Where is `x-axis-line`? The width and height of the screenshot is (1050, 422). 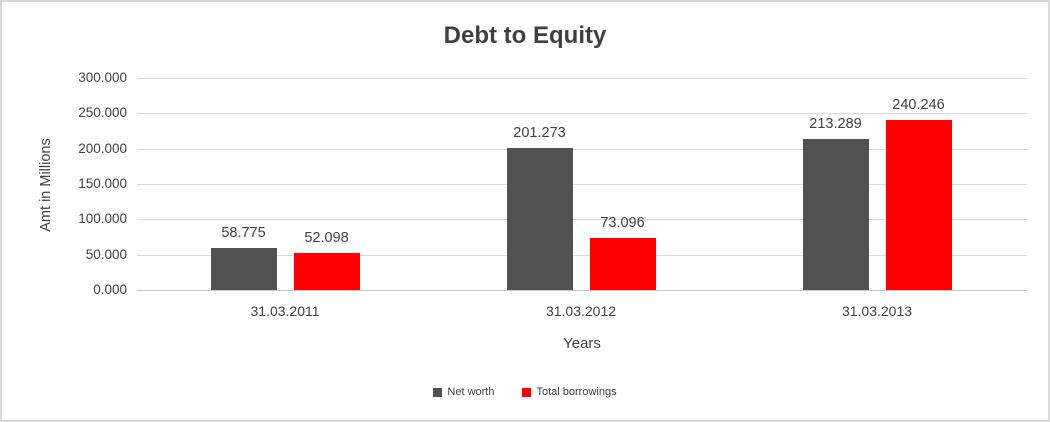
x-axis-line is located at coordinates (582, 290).